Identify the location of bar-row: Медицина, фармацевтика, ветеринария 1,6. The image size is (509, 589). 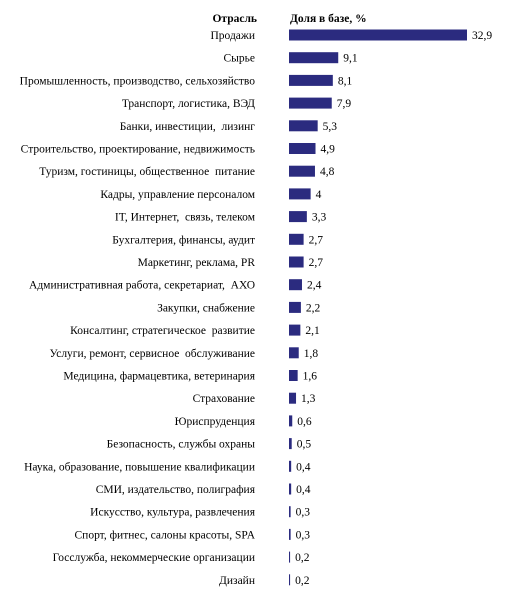
(190, 376).